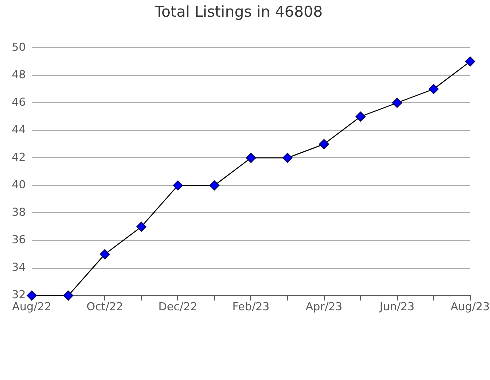 The image size is (490, 380). What do you see at coordinates (178, 307) in the screenshot?
I see `x-tick-label: Dec/22` at bounding box center [178, 307].